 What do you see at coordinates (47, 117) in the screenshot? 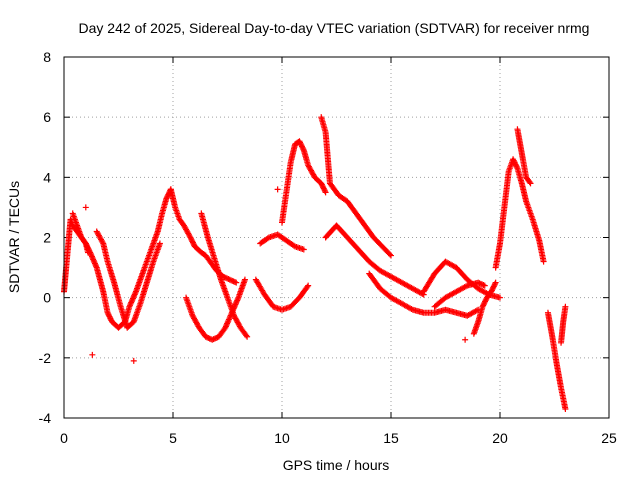
I see `y-tick-label: 6` at bounding box center [47, 117].